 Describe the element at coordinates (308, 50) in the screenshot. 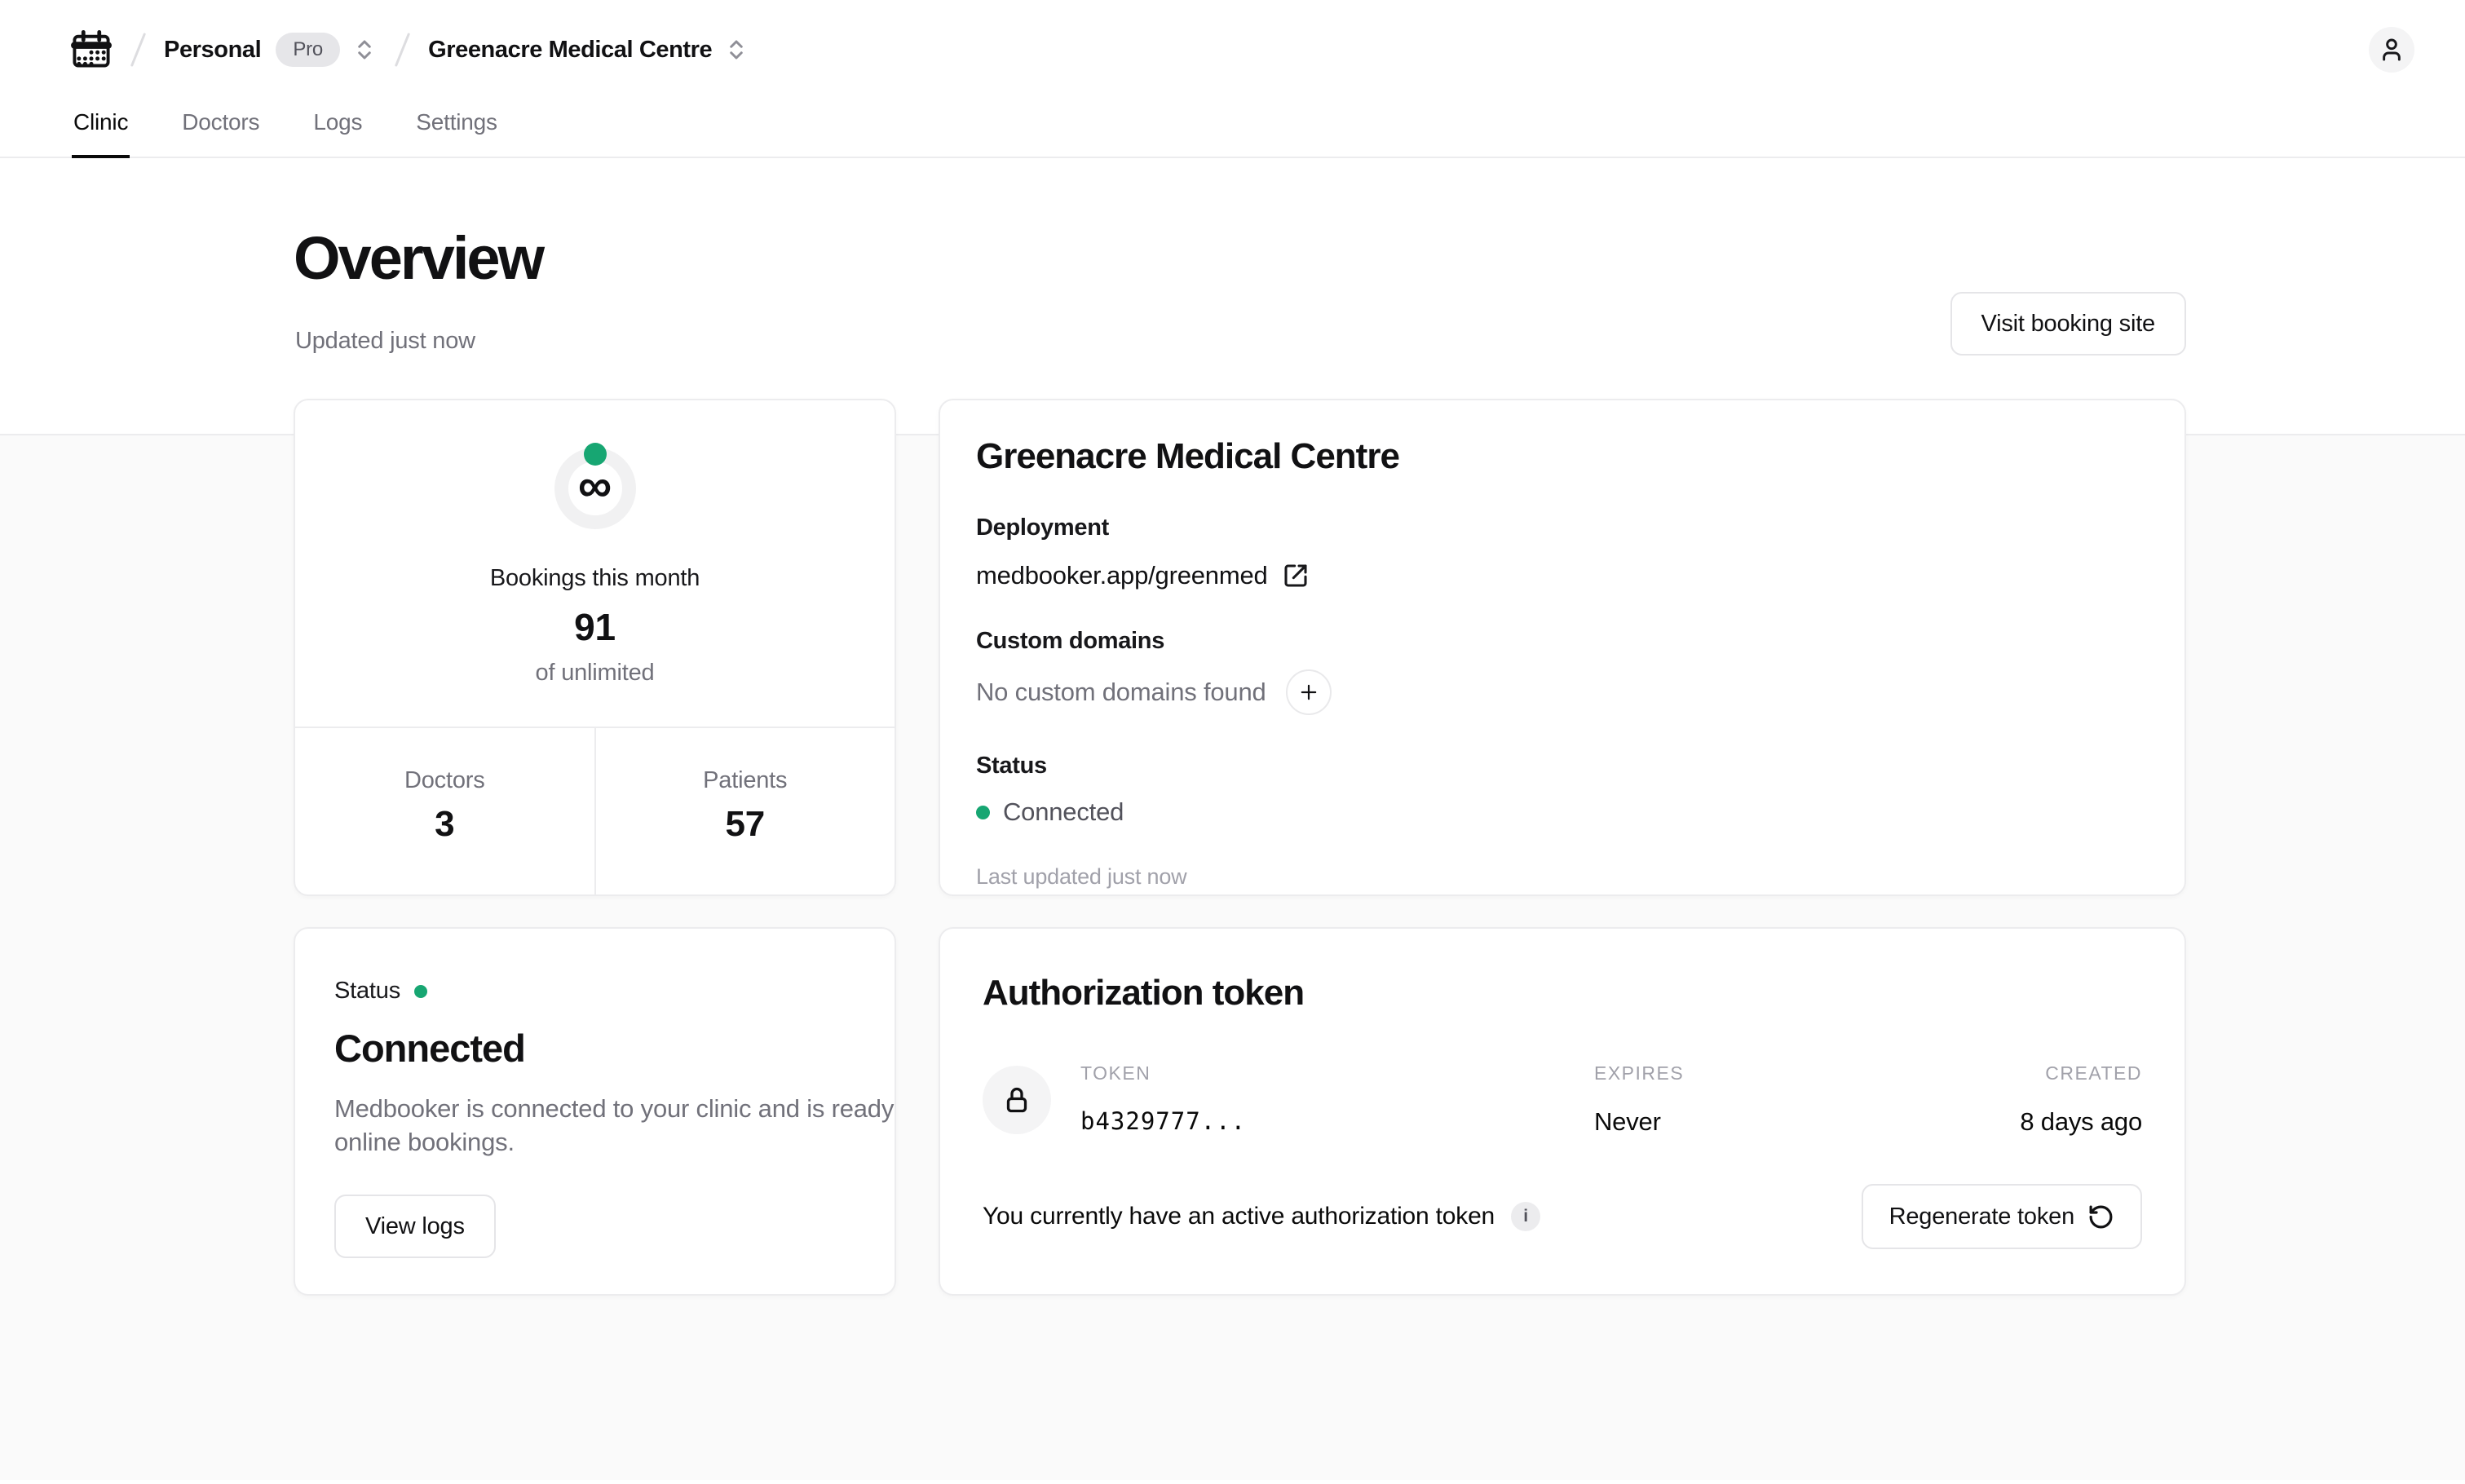

I see `plan-badge: Pro` at that location.